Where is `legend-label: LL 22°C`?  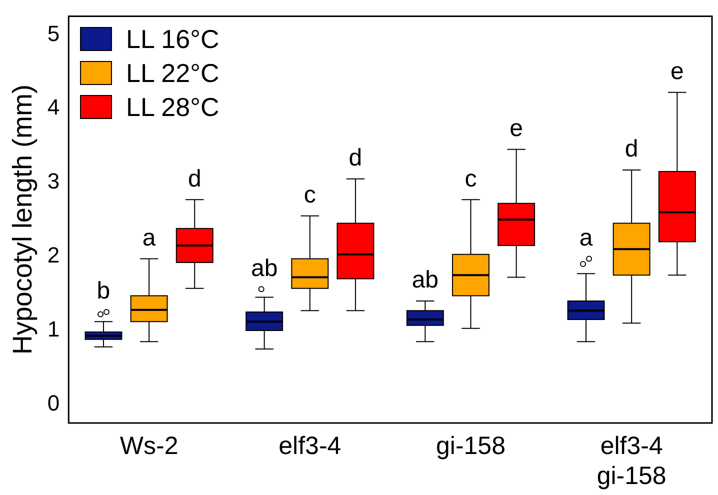
legend-label: LL 22°C is located at coordinates (173, 73).